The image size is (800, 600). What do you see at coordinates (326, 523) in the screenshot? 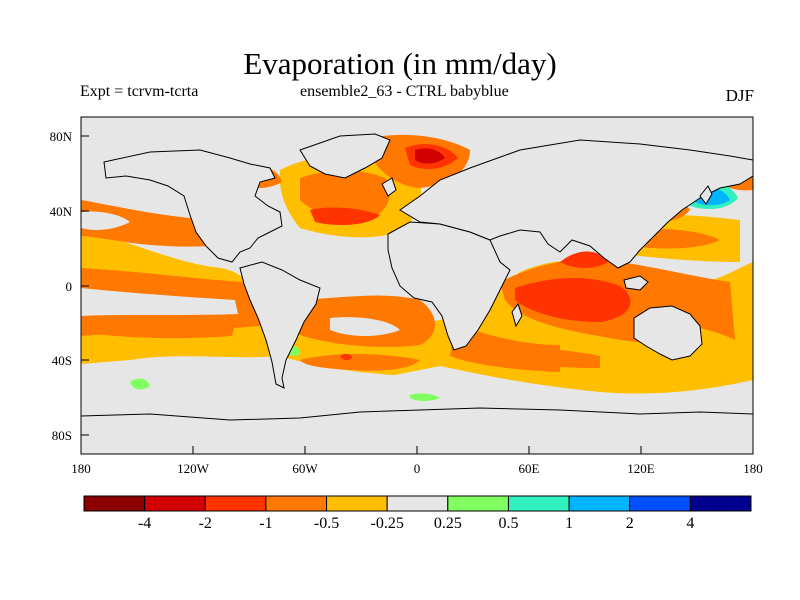
I see `colorbar-label: -0.5` at bounding box center [326, 523].